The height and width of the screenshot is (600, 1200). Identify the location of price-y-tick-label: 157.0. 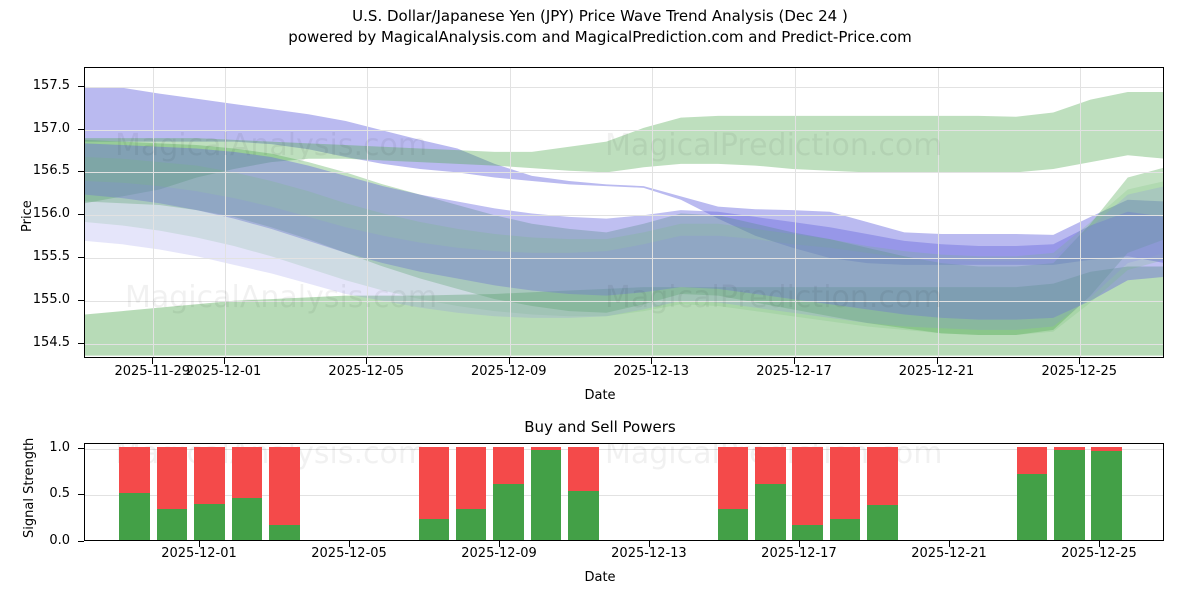
(51, 128).